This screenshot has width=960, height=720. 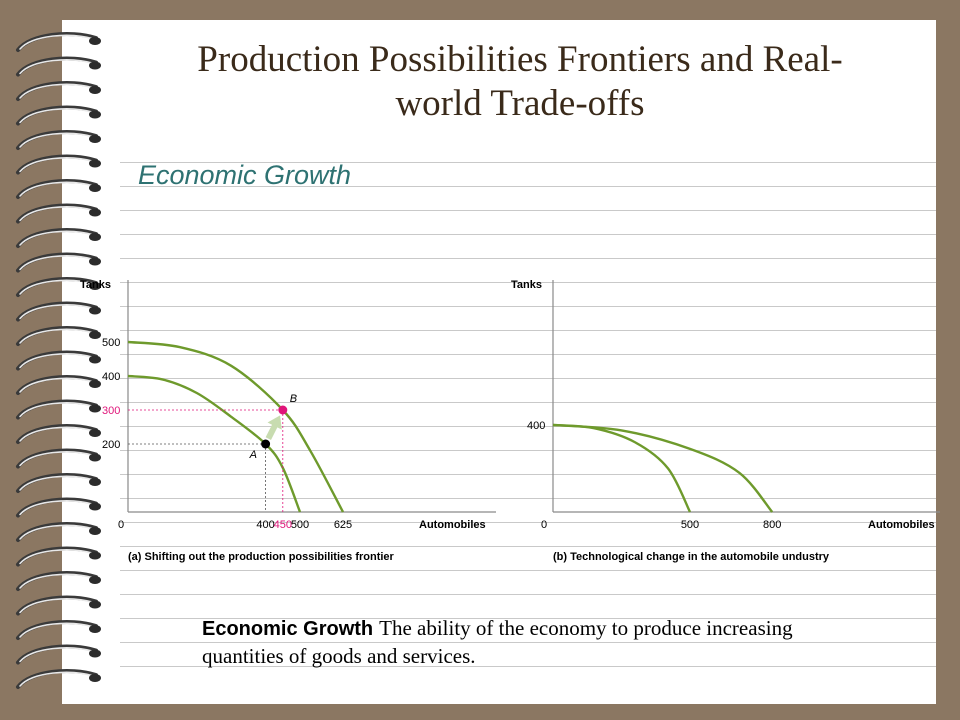 I want to click on definition-term: Economic Growth, so click(x=288, y=629).